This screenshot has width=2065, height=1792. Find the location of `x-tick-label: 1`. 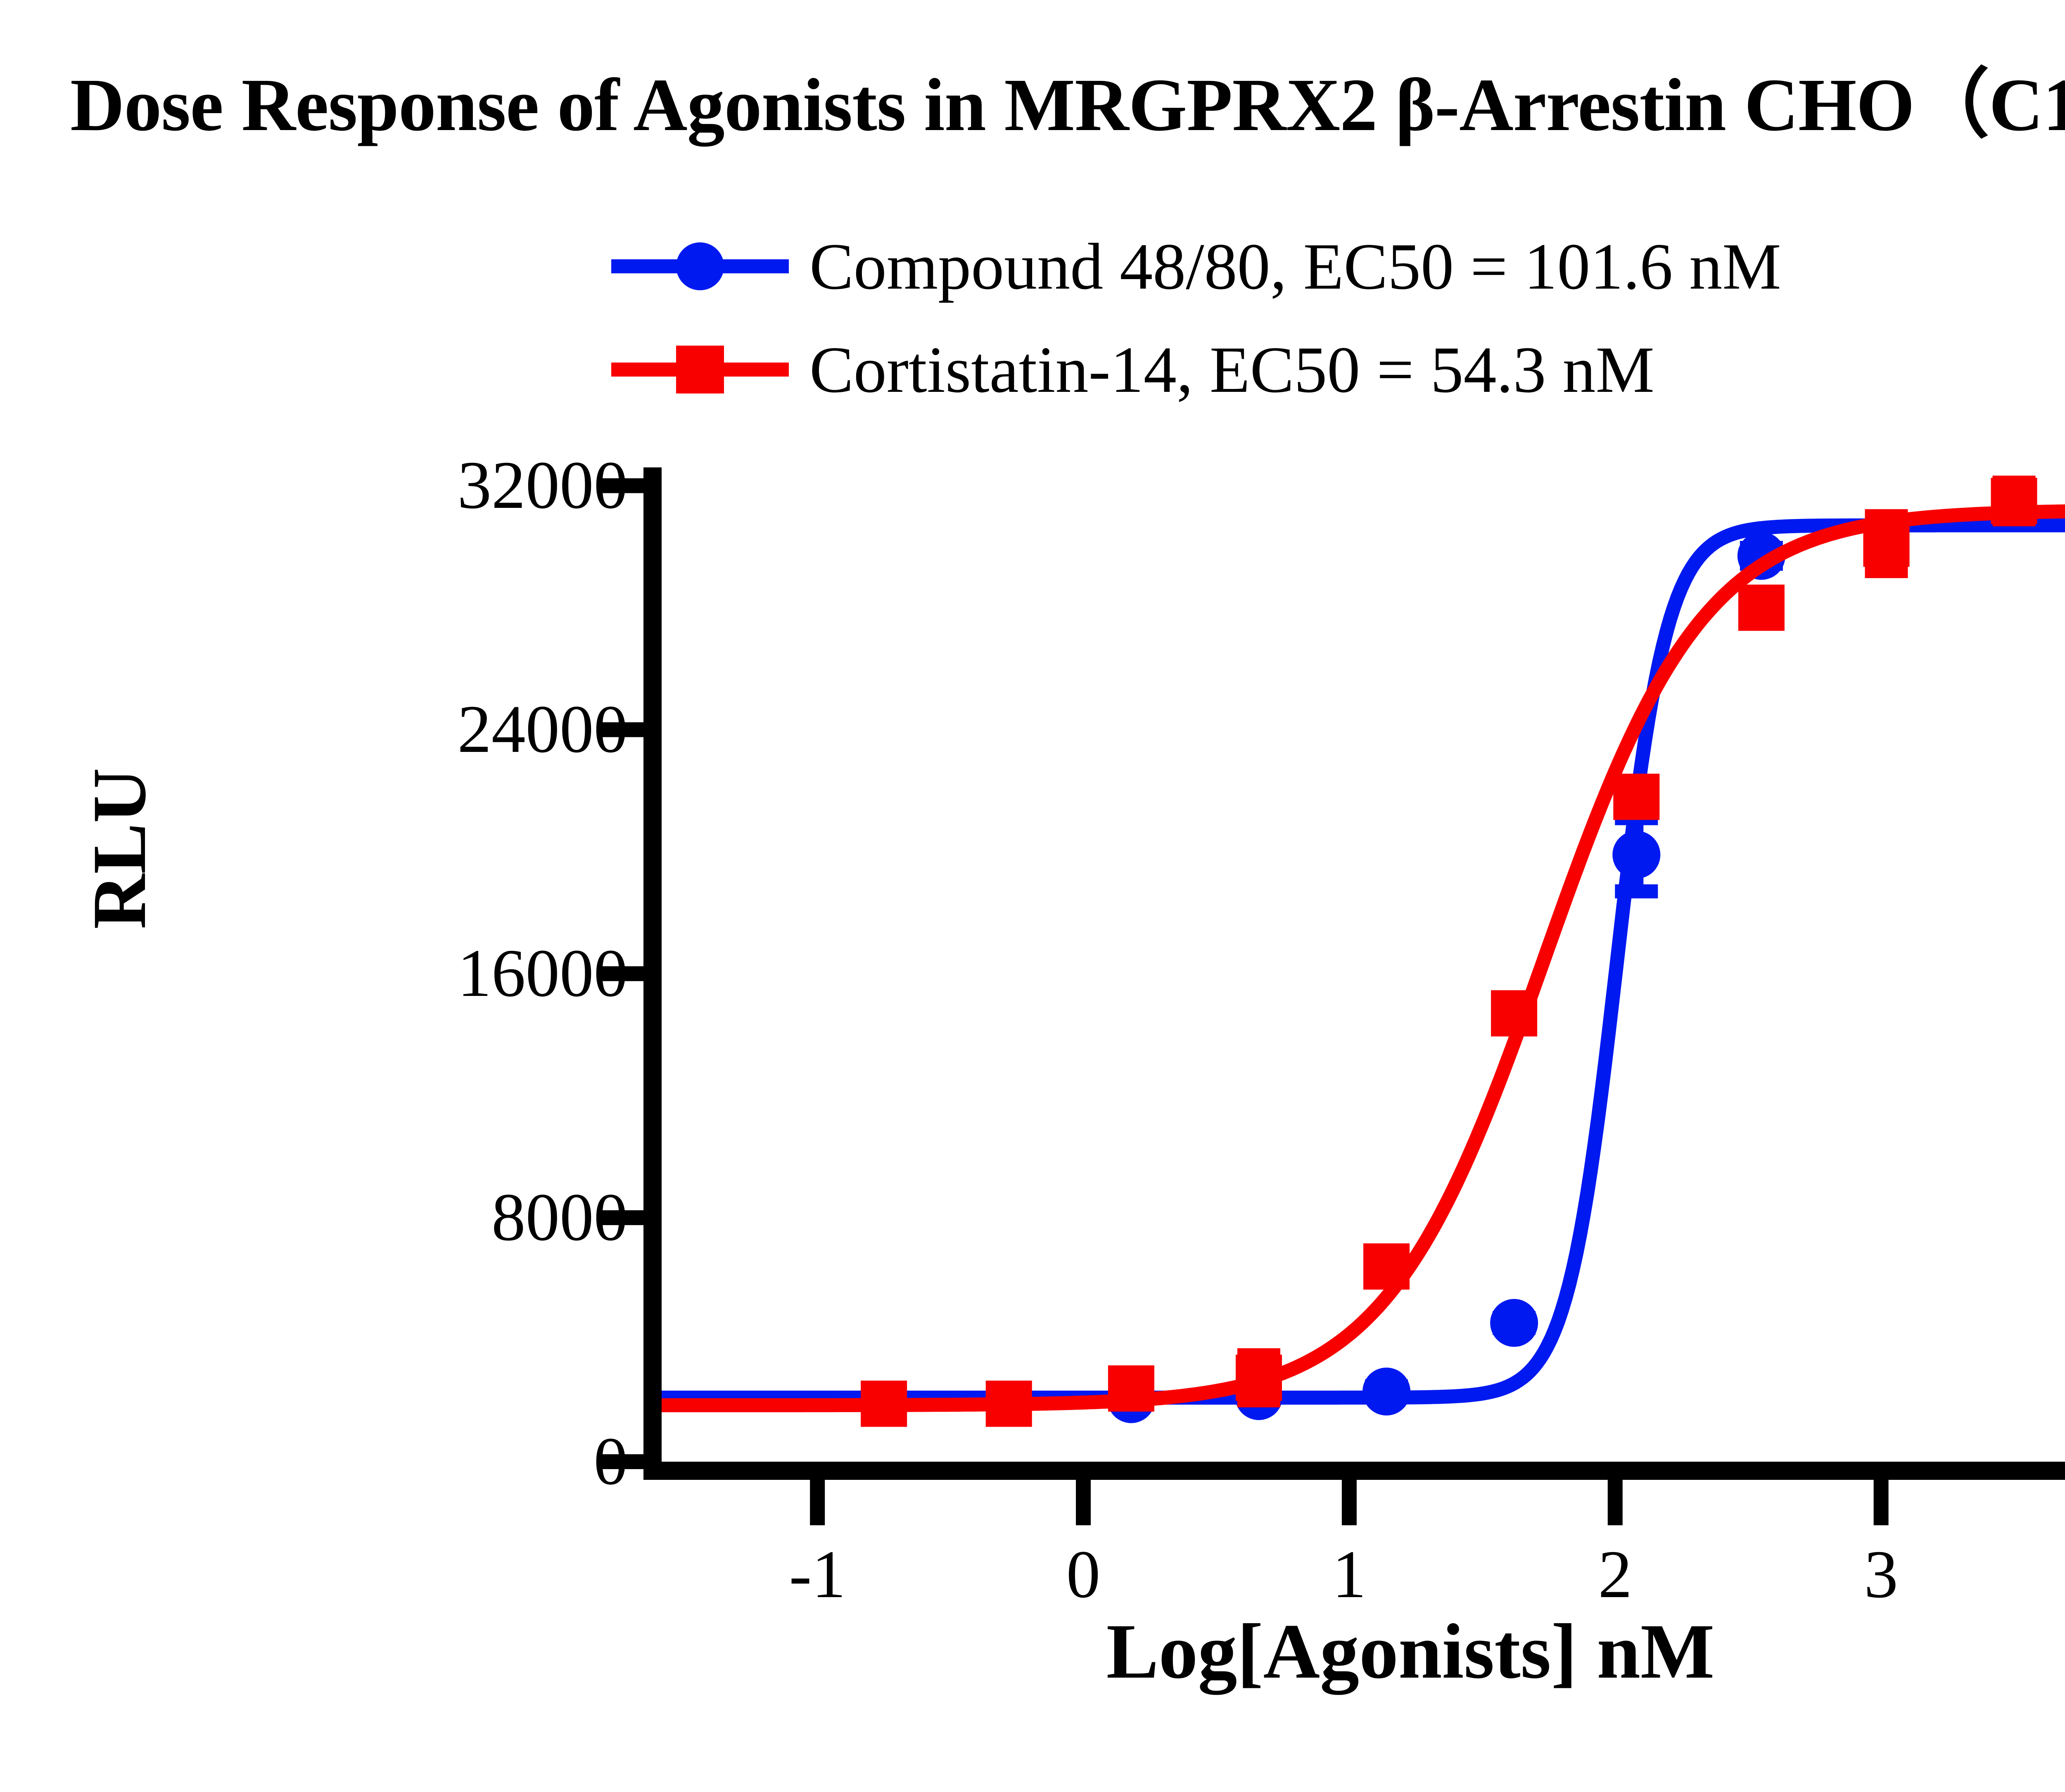

x-tick-label: 1 is located at coordinates (1349, 1574).